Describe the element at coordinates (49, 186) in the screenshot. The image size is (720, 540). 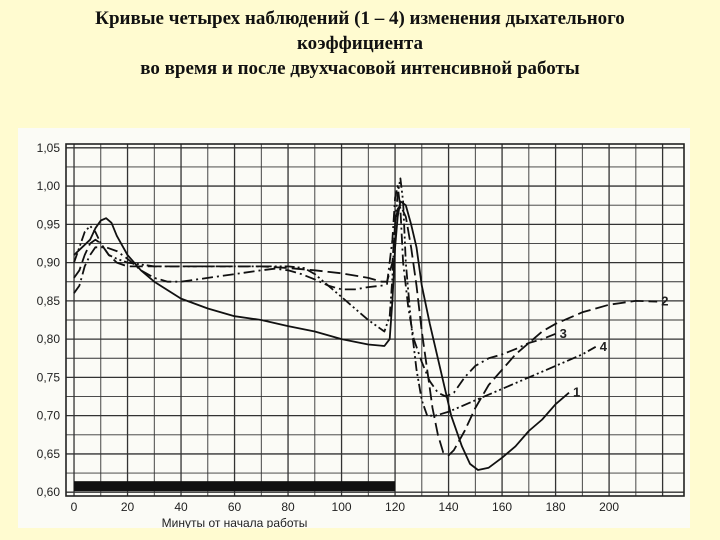
I see `y-tick-label: 1,00` at that location.